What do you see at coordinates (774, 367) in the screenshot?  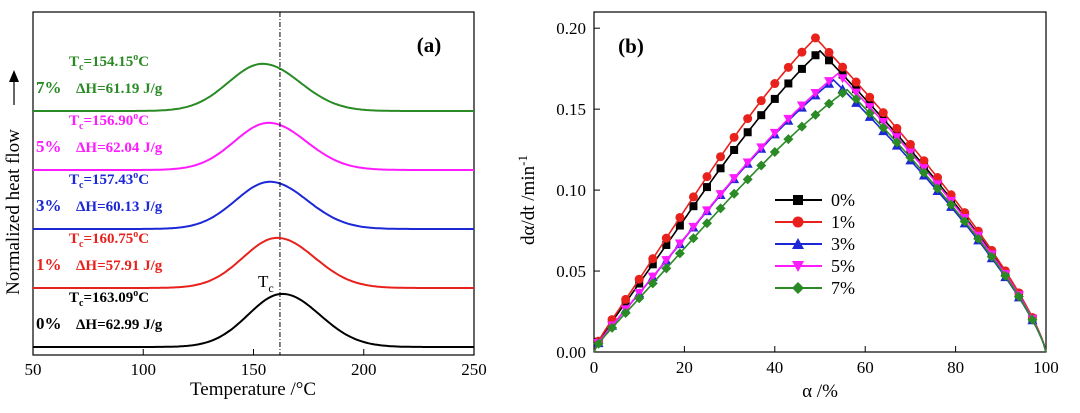 I see `panel-b-xtick-label: 40` at bounding box center [774, 367].